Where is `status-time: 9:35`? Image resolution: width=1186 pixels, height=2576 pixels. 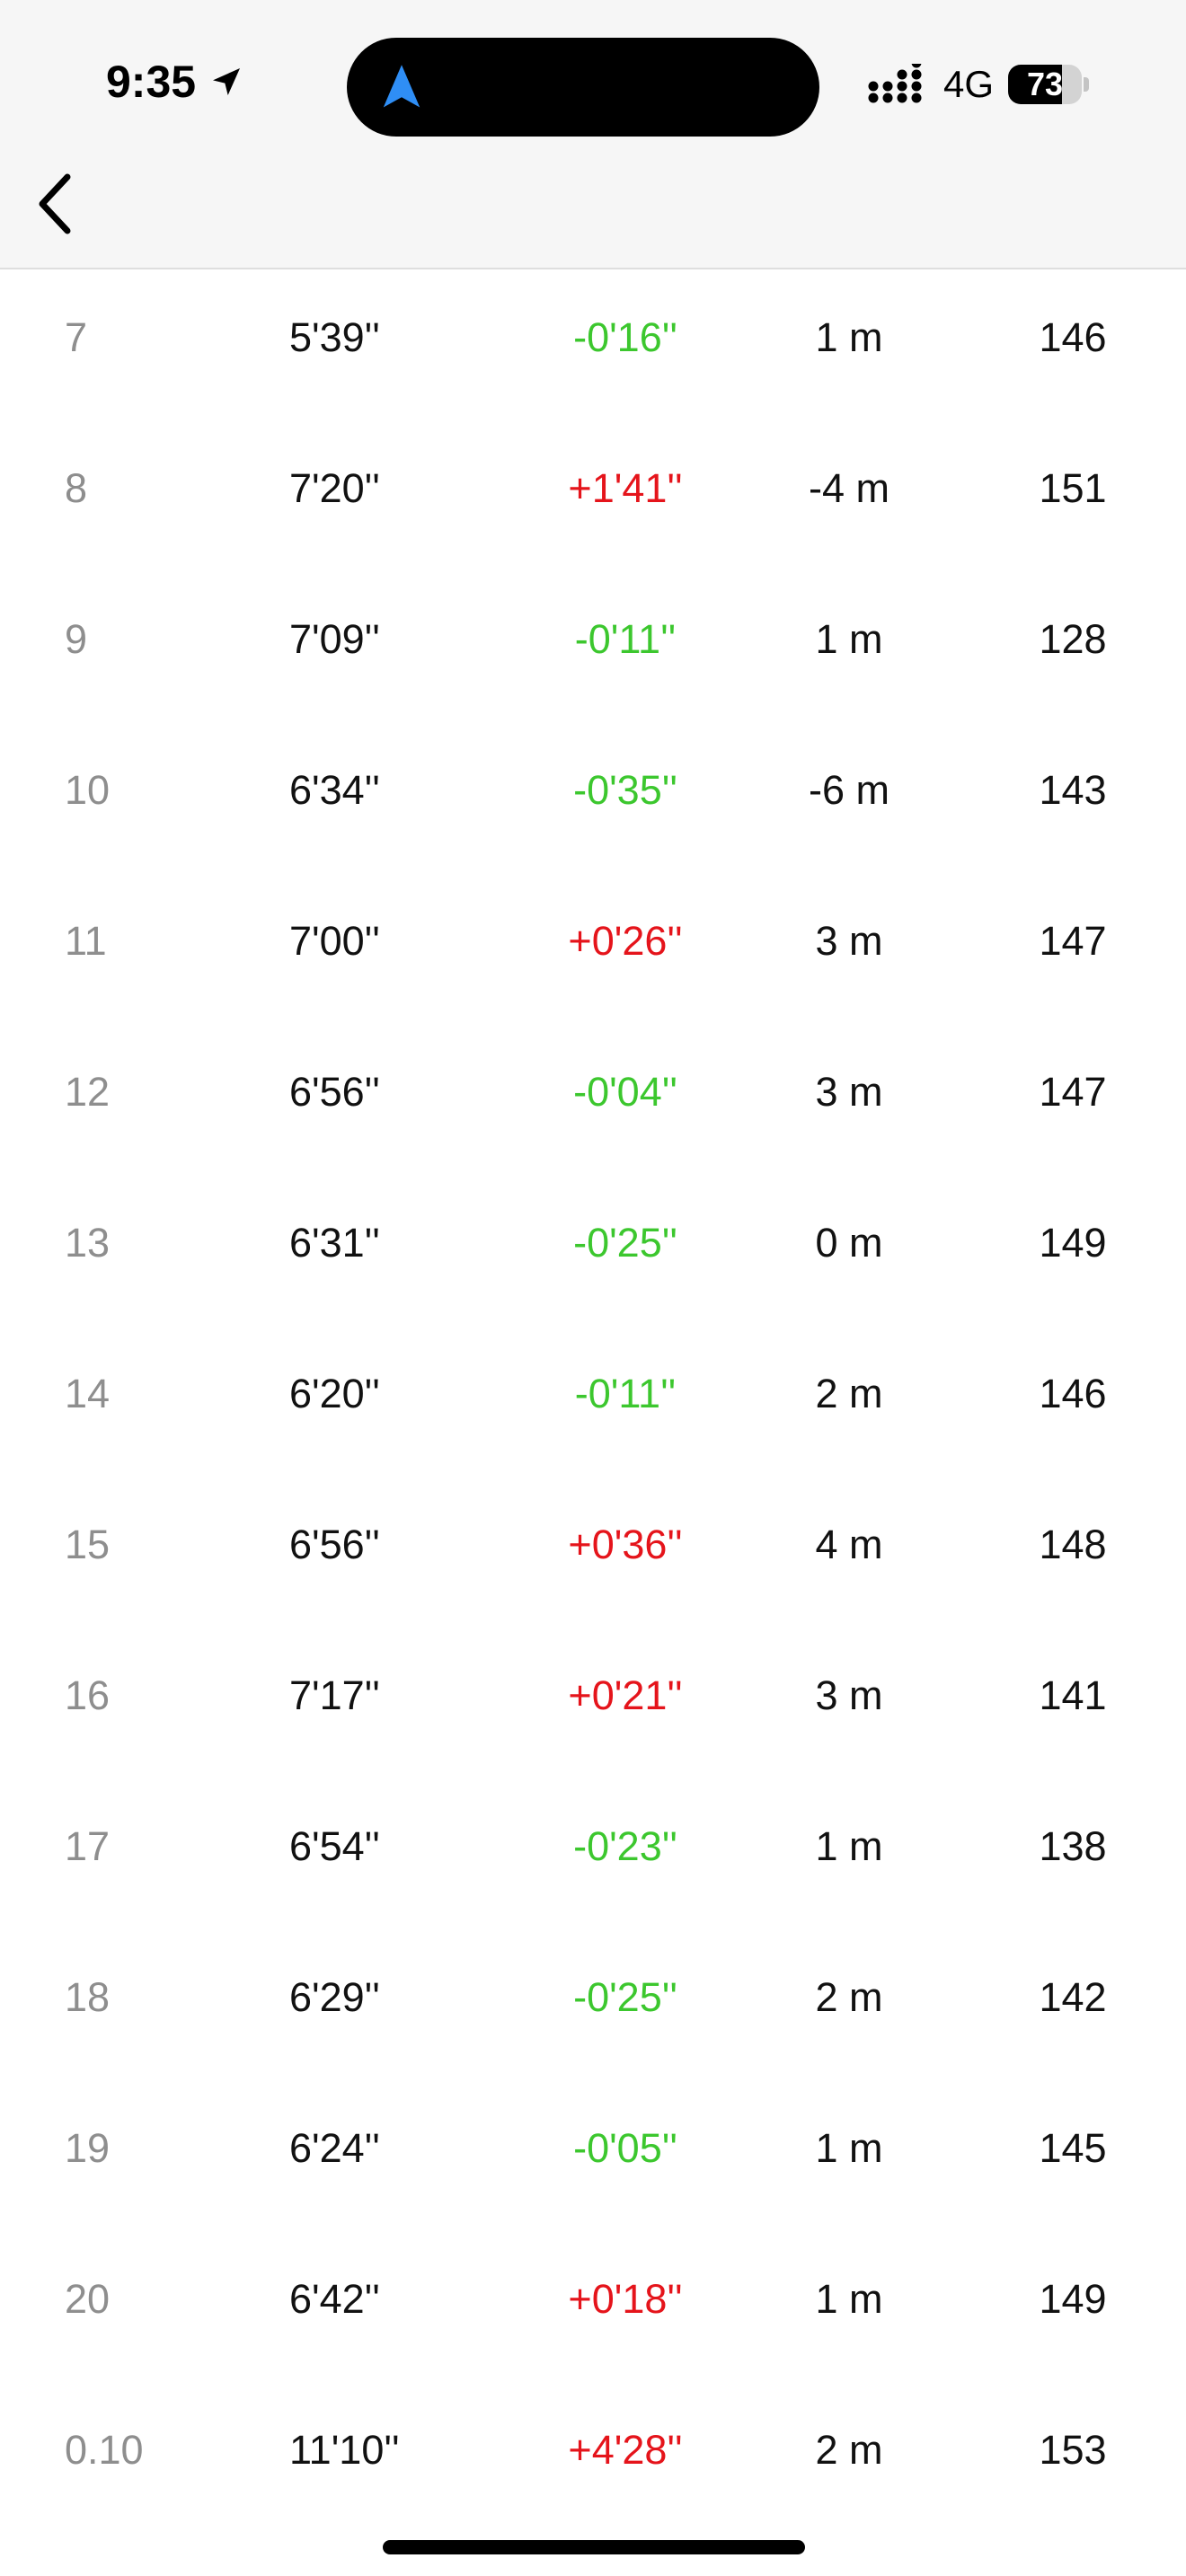 status-time: 9:35 is located at coordinates (175, 82).